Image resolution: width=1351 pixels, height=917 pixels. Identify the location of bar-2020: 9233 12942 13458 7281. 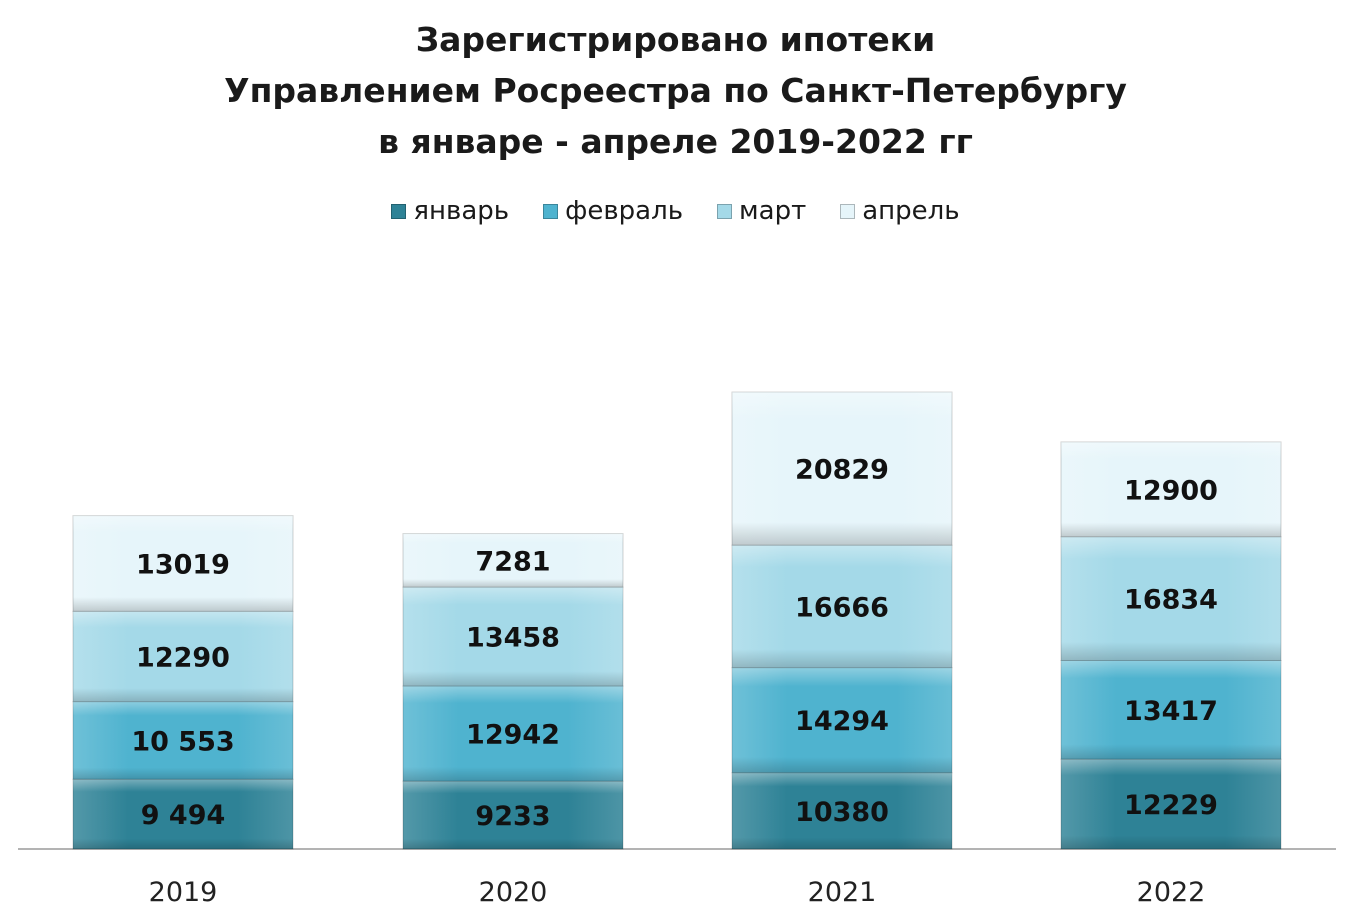
(513, 691).